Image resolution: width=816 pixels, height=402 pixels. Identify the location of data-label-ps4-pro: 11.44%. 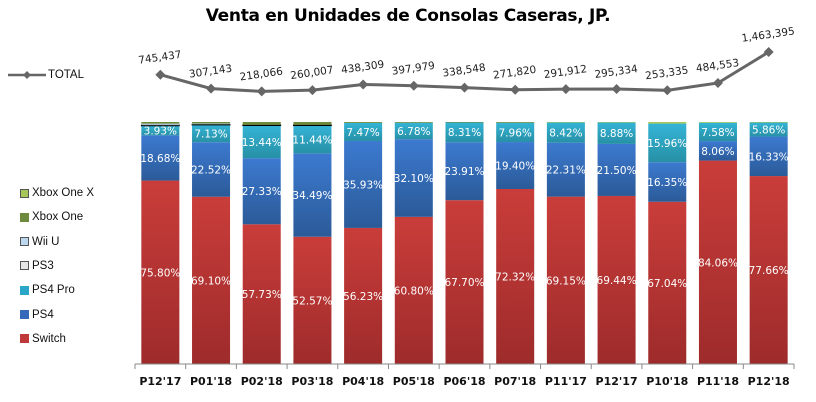
(312, 140).